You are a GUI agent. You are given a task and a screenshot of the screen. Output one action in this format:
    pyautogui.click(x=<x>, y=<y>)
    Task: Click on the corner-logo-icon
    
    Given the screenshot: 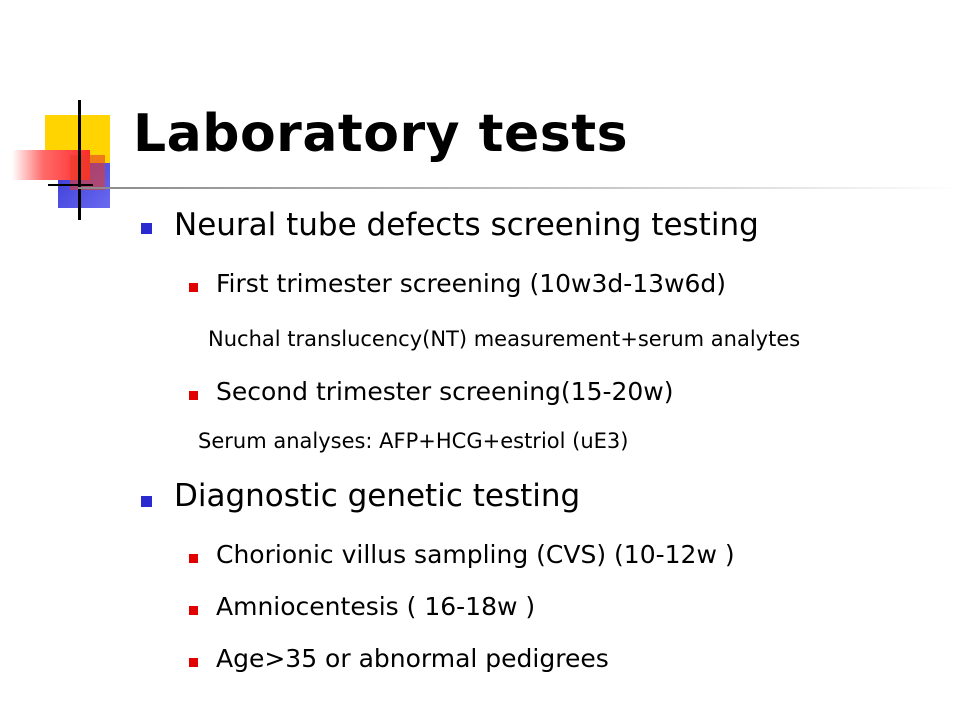 What is the action you would take?
    pyautogui.click(x=70, y=115)
    